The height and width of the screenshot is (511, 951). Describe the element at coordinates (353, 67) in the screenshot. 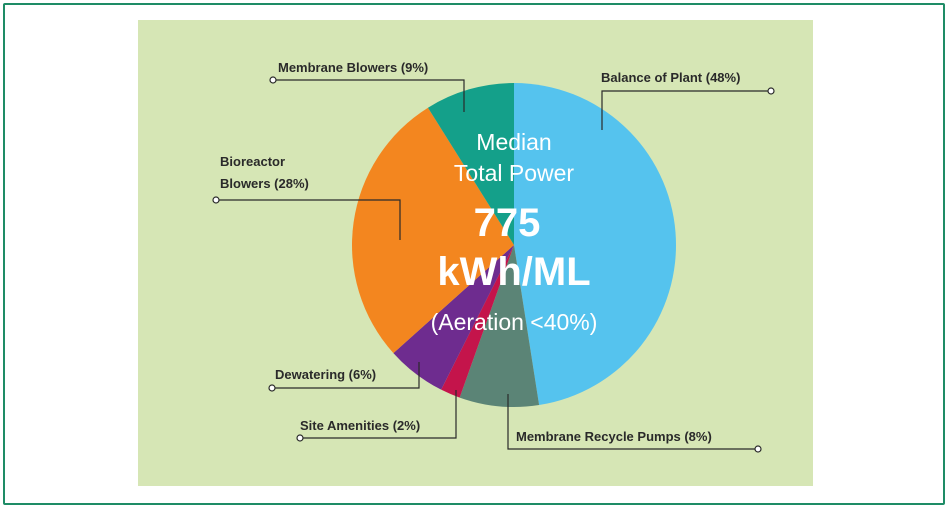

I see `label-membrane-blowers: Membrane Blowers (9%)` at that location.